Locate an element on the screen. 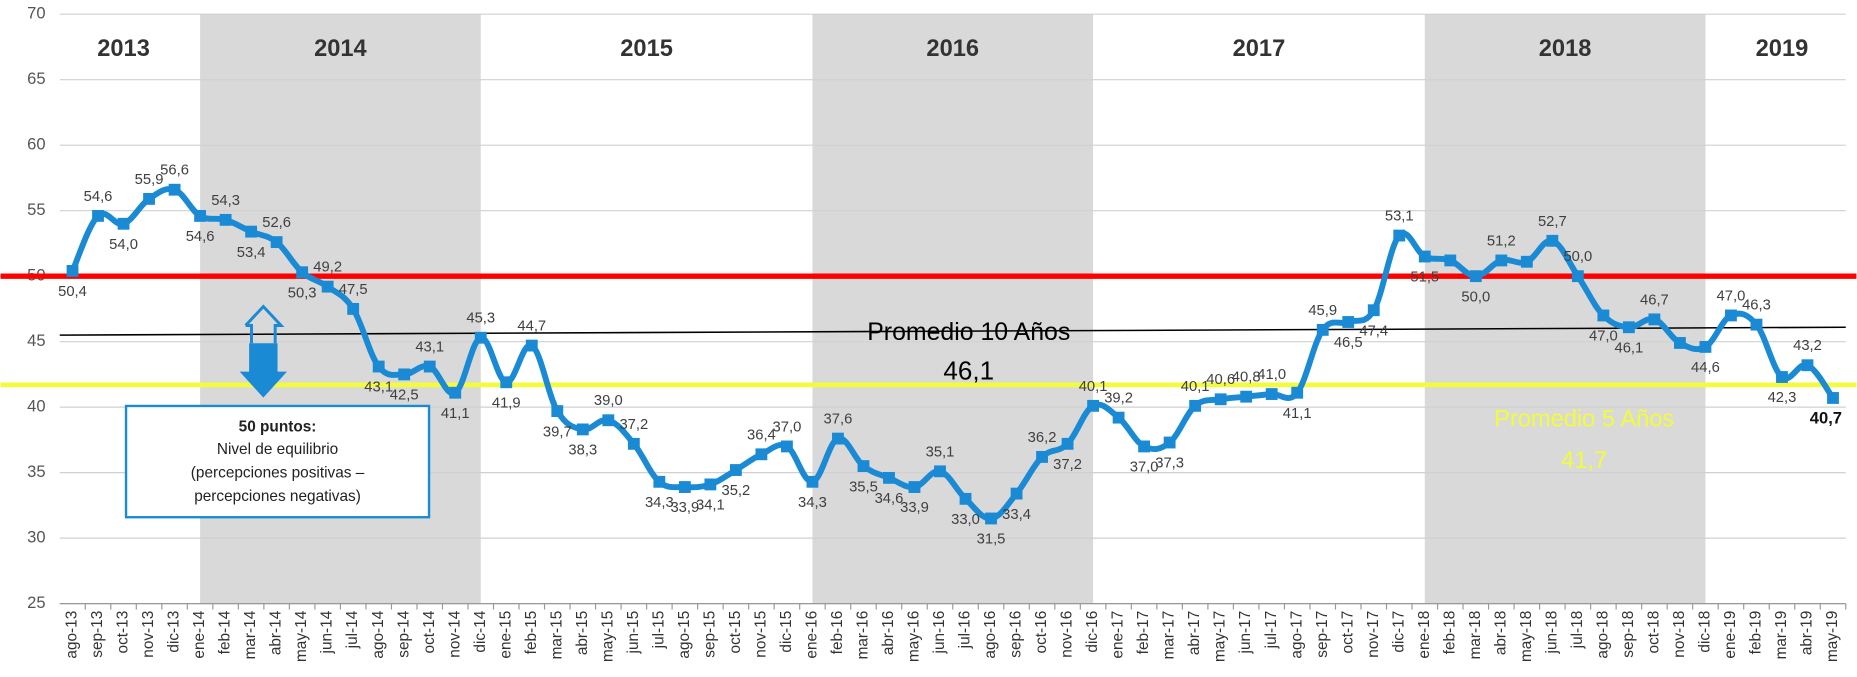 This screenshot has width=1857, height=677. data-label: 50,4 is located at coordinates (72, 292).